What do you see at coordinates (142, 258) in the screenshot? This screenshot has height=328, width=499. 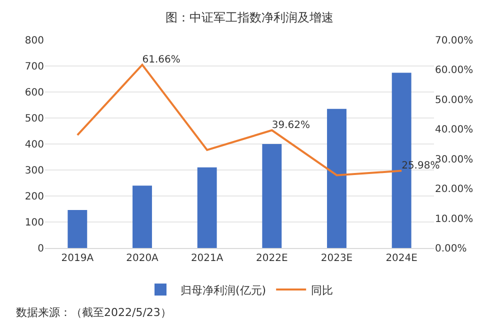 I see `x-tick-label: 2020A` at bounding box center [142, 258].